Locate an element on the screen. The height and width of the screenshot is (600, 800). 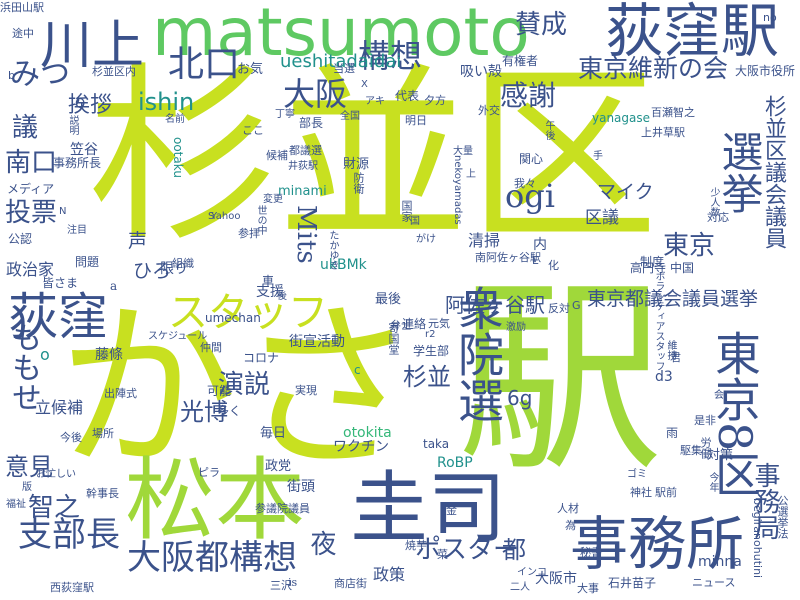
cloud-word: ピラ is located at coordinates (209, 472).